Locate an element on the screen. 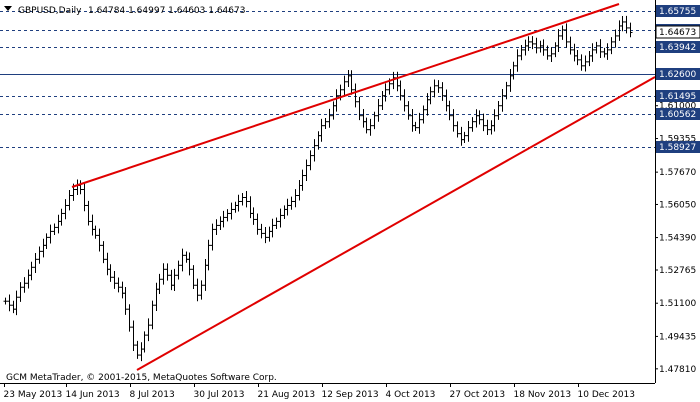 The image size is (700, 402). level-label-text: 1.62600 is located at coordinates (677, 75).